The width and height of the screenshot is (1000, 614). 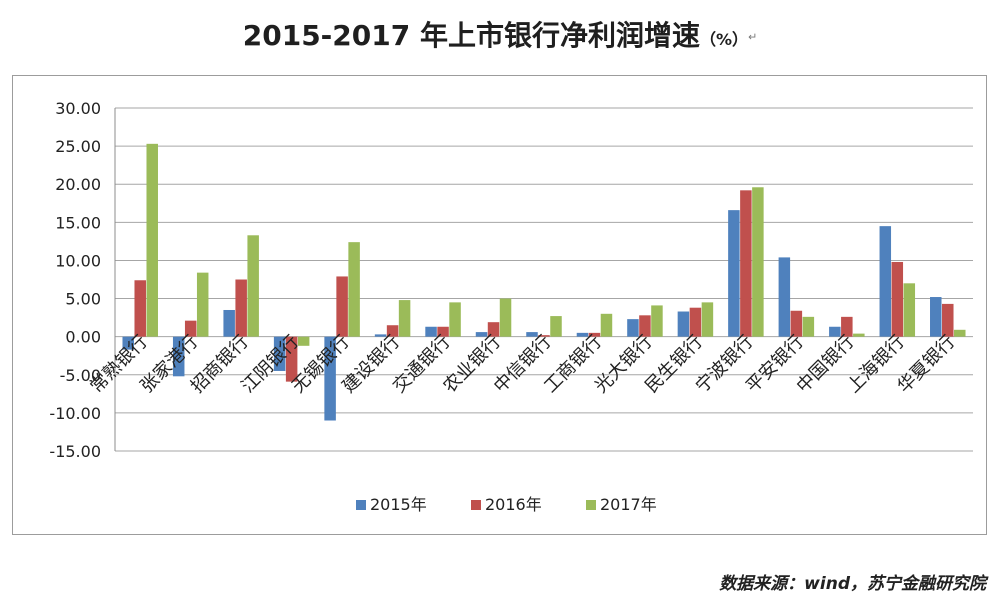 I want to click on y-tick-label: -5.00, so click(x=80, y=375).